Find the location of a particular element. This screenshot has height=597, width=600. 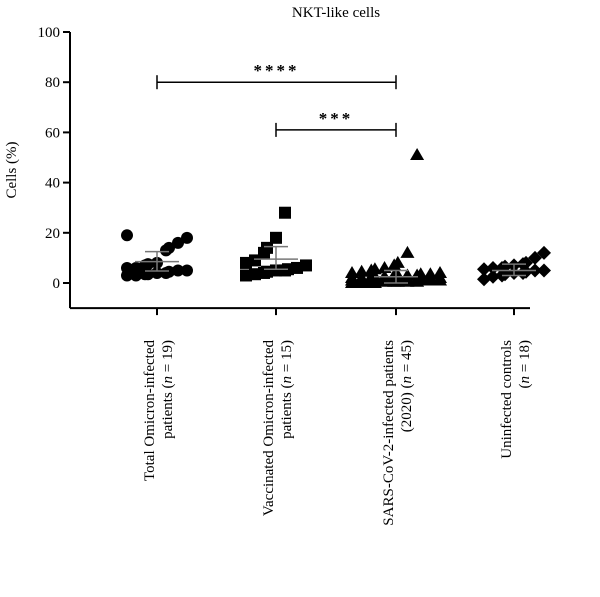

significance-annotations: ******* is located at coordinates (276, 99).